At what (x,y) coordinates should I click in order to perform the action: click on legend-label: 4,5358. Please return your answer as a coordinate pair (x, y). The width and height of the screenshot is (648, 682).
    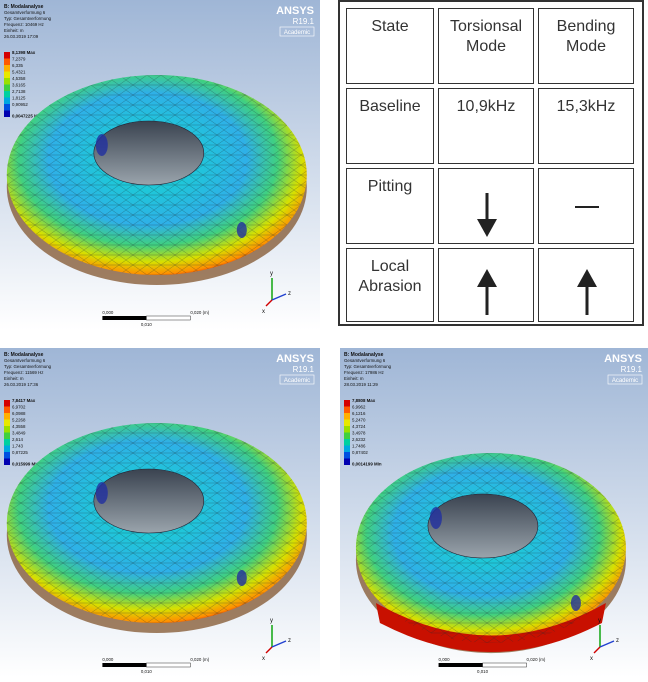
    Looking at the image, I should click on (19, 78).